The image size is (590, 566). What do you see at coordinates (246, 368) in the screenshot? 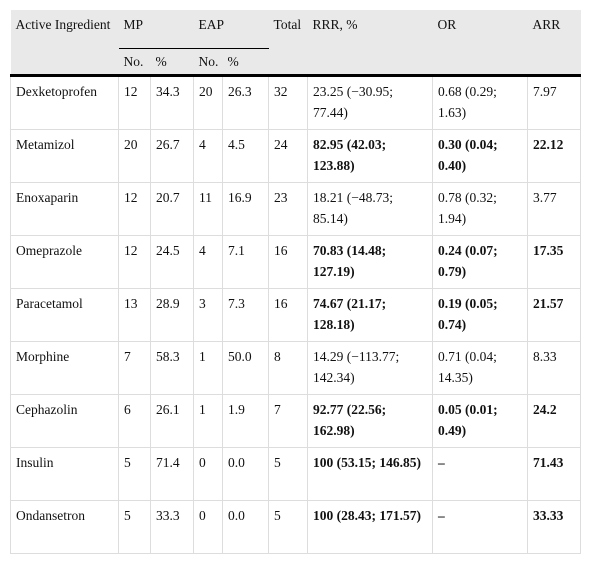
I see `table-cell: 50.0` at bounding box center [246, 368].